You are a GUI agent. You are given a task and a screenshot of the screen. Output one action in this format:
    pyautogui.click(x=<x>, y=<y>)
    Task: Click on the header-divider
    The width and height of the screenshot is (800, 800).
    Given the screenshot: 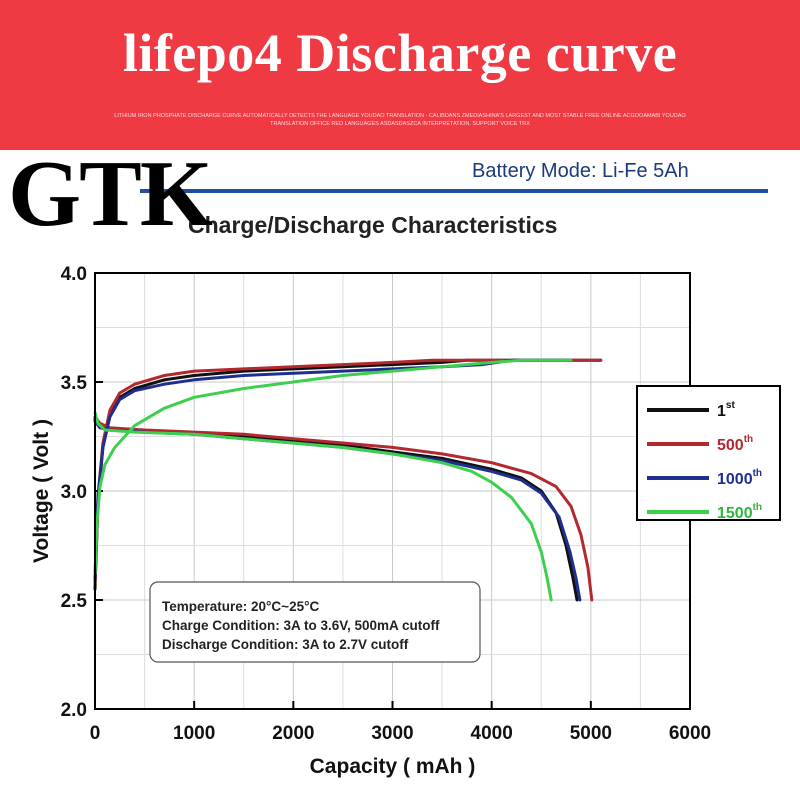 What is the action you would take?
    pyautogui.click(x=454, y=191)
    